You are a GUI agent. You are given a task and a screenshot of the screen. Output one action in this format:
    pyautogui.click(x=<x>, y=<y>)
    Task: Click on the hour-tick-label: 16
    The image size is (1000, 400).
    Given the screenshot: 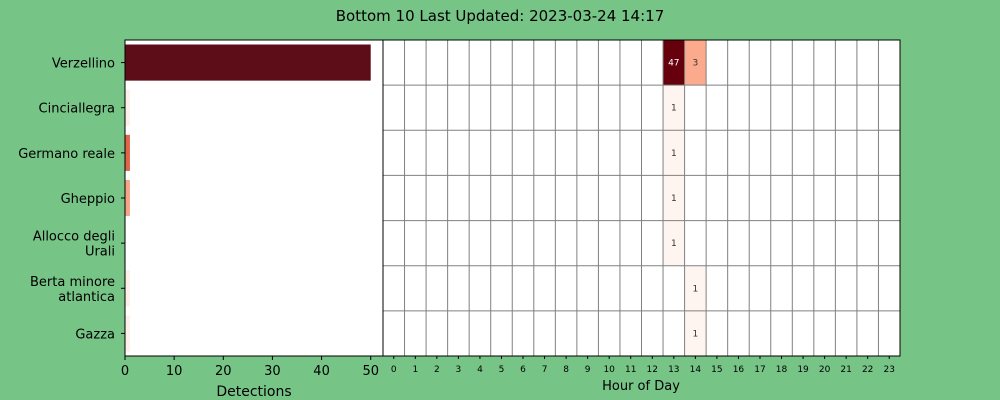 What is the action you would take?
    pyautogui.click(x=739, y=370)
    